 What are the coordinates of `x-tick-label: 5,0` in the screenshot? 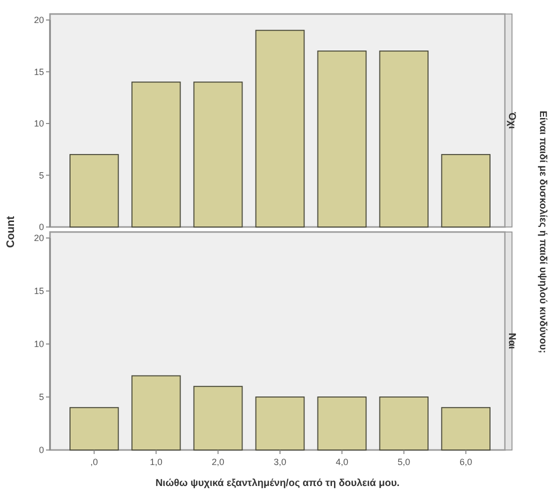 It's located at (404, 462).